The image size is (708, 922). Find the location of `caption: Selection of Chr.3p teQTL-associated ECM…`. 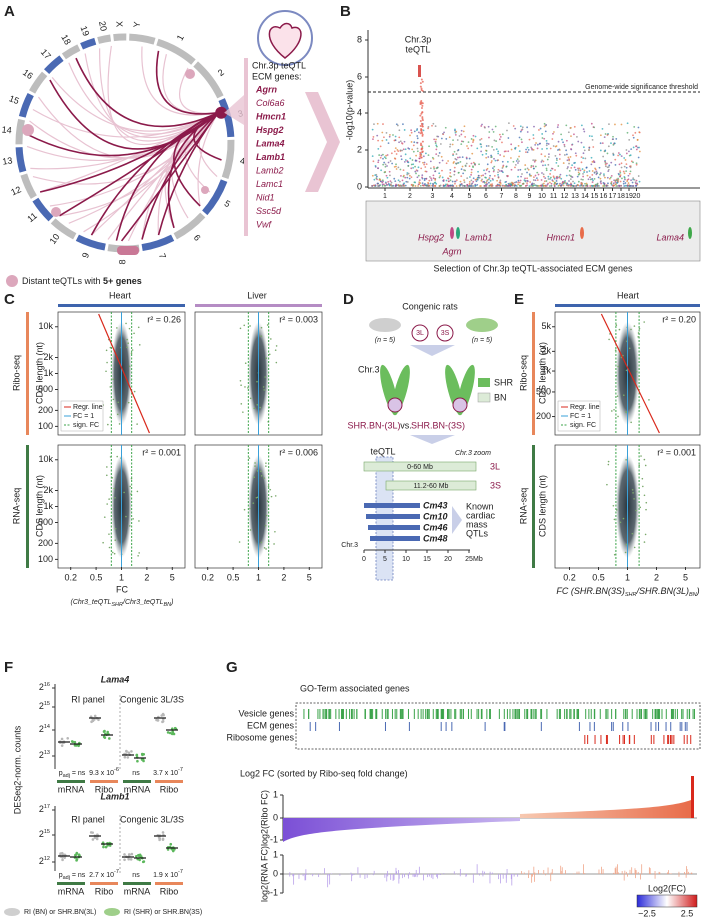

caption: Selection of Chr.3p teQTL-associated ECM… is located at coordinates (533, 268).